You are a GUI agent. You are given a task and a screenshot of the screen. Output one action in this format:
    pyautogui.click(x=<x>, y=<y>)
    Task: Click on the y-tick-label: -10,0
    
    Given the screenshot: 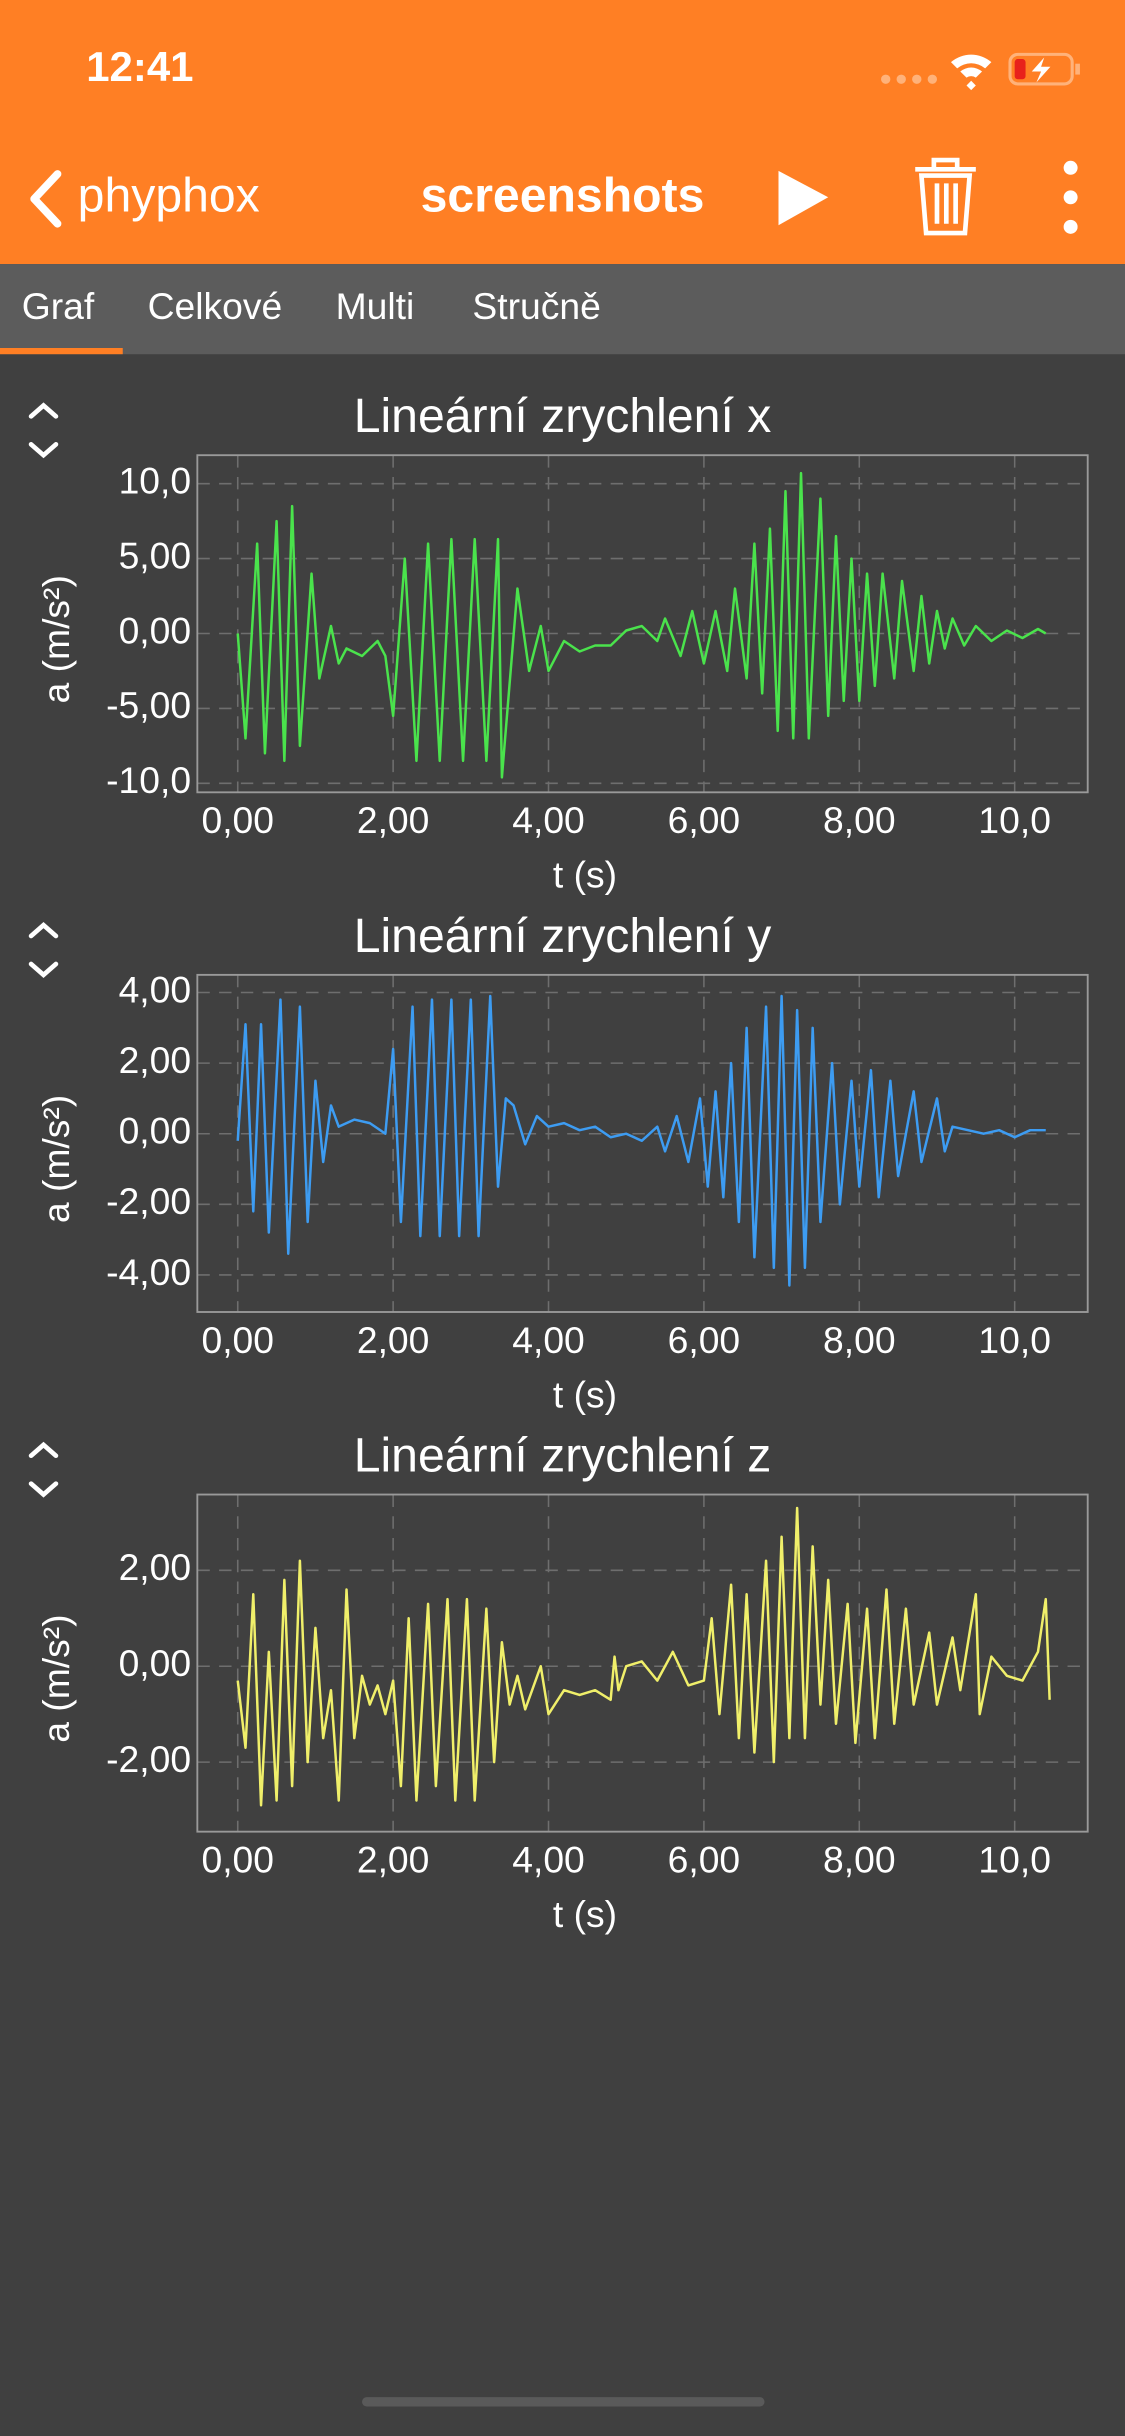 What is the action you would take?
    pyautogui.click(x=148, y=780)
    